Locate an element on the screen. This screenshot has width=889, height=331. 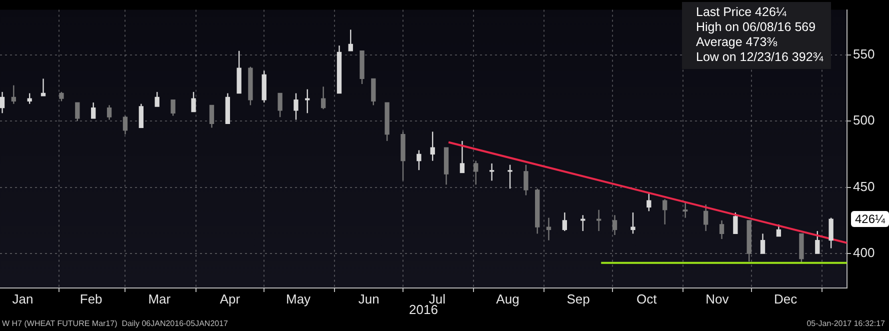
x-tick-label: Mar is located at coordinates (160, 298).